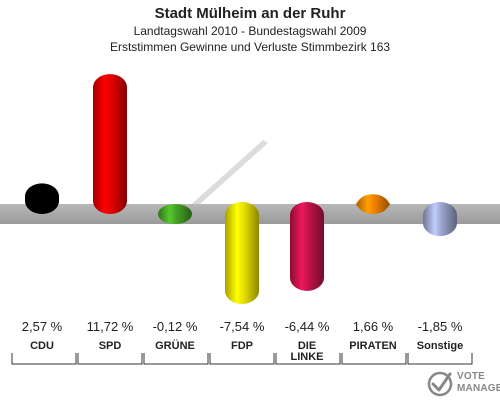 The width and height of the screenshot is (500, 400). I want to click on bar-sonstige, so click(440, 219).